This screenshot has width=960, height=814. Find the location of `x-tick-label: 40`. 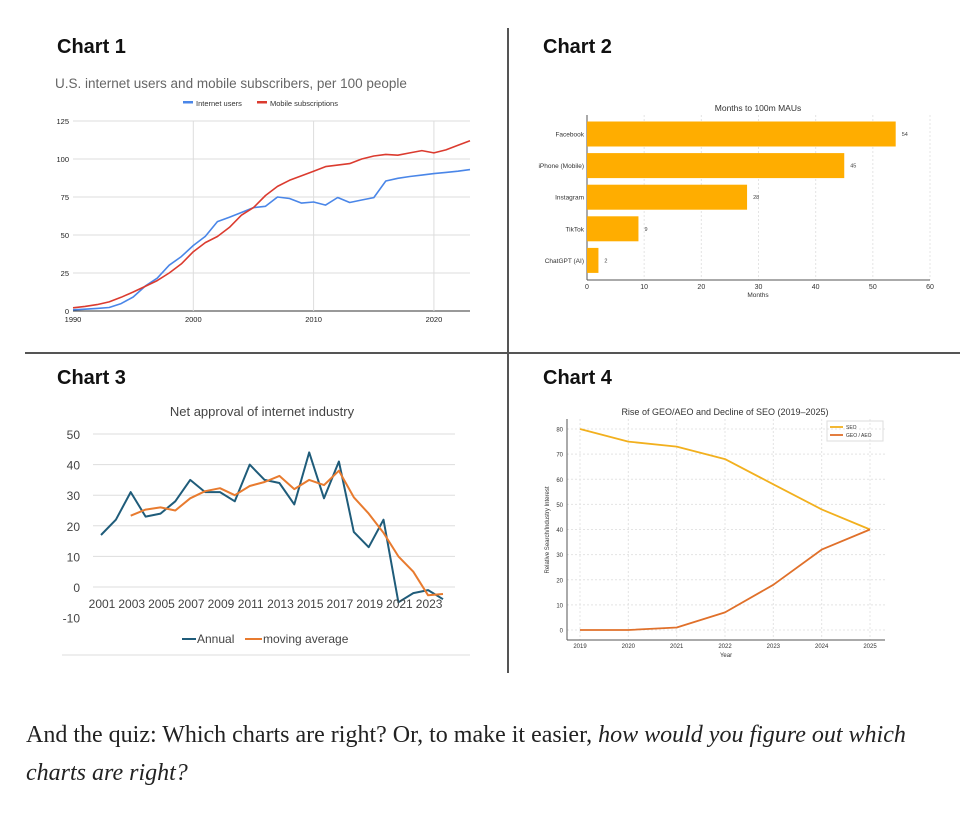

x-tick-label: 40 is located at coordinates (816, 287).